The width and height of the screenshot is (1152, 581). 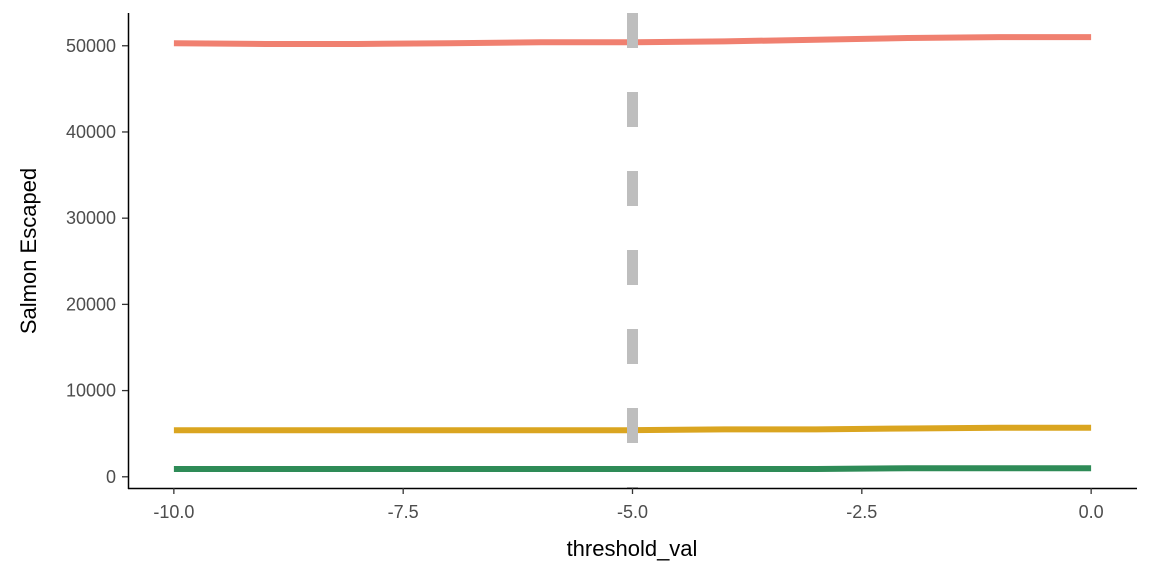 What do you see at coordinates (91, 218) in the screenshot?
I see `y-tick-label: 30000` at bounding box center [91, 218].